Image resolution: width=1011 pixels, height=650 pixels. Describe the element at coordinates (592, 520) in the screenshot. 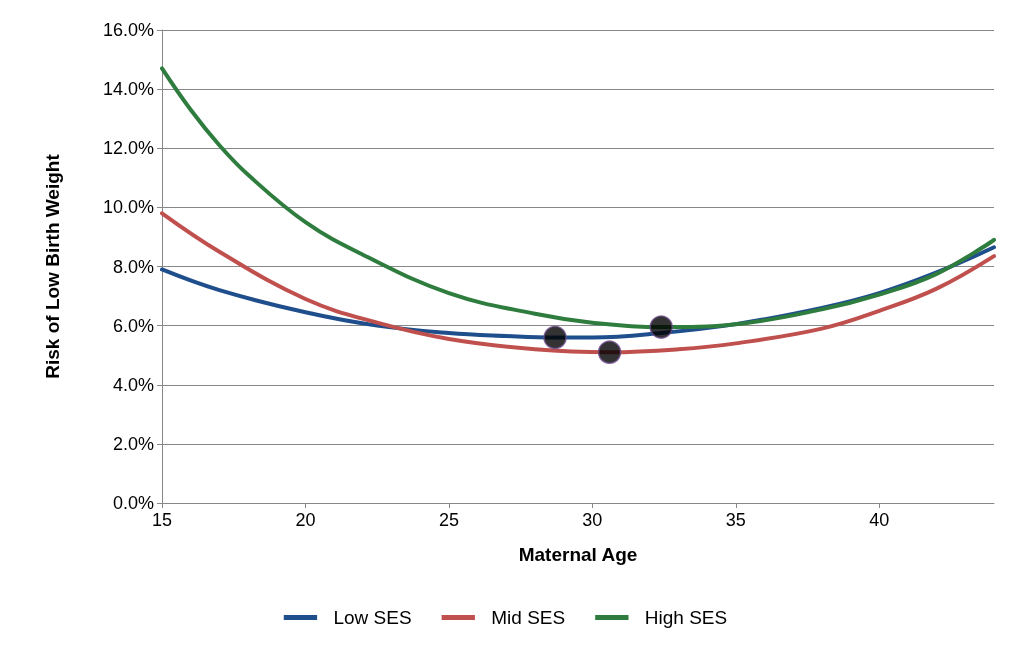

I see `x-tick-label: 30` at that location.